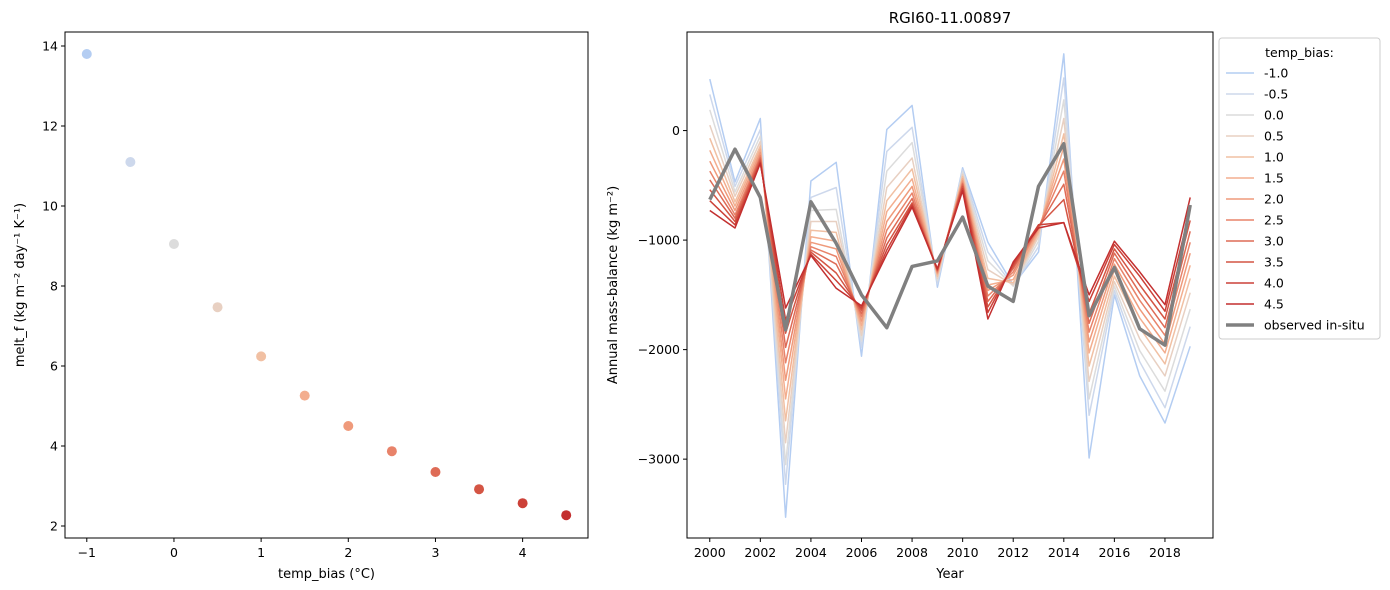  What do you see at coordinates (862, 552) in the screenshot?
I see `x-tick-label: 2006` at bounding box center [862, 552].